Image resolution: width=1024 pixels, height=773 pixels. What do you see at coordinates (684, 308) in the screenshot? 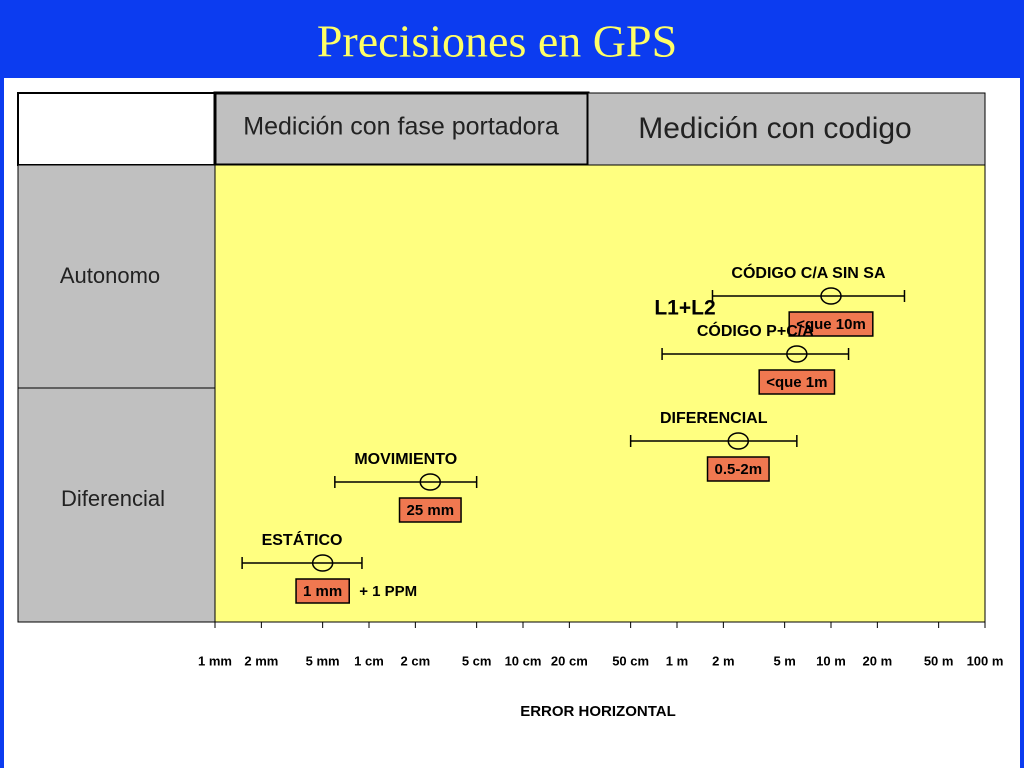
I see `annotation: L1+L2` at bounding box center [684, 308].